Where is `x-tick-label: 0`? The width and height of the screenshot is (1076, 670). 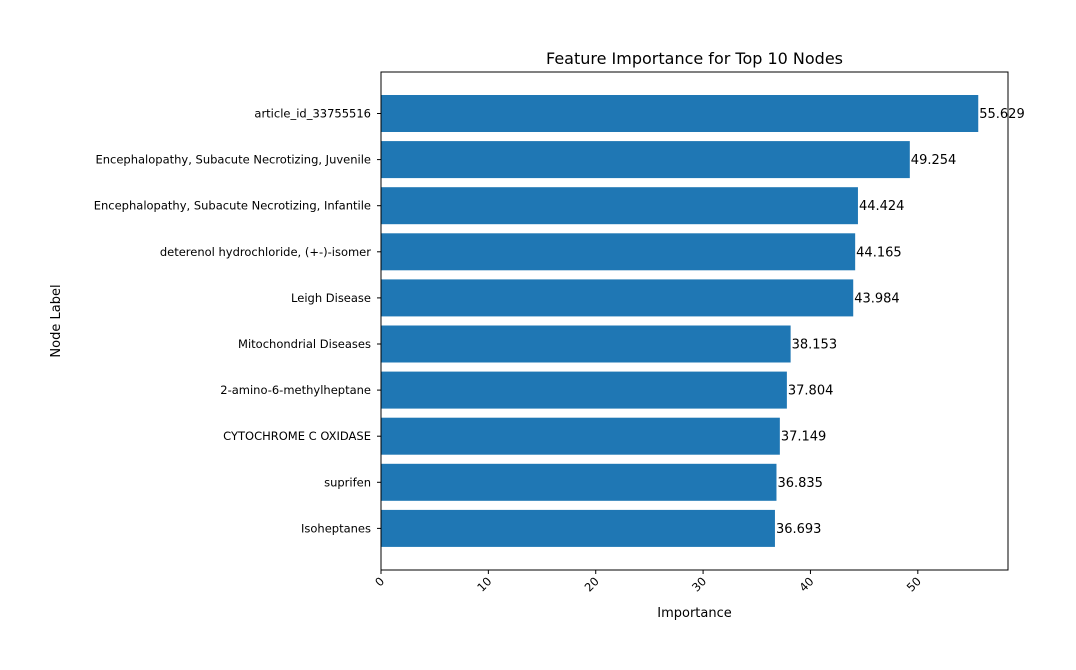 x-tick-label: 0 is located at coordinates (379, 581).